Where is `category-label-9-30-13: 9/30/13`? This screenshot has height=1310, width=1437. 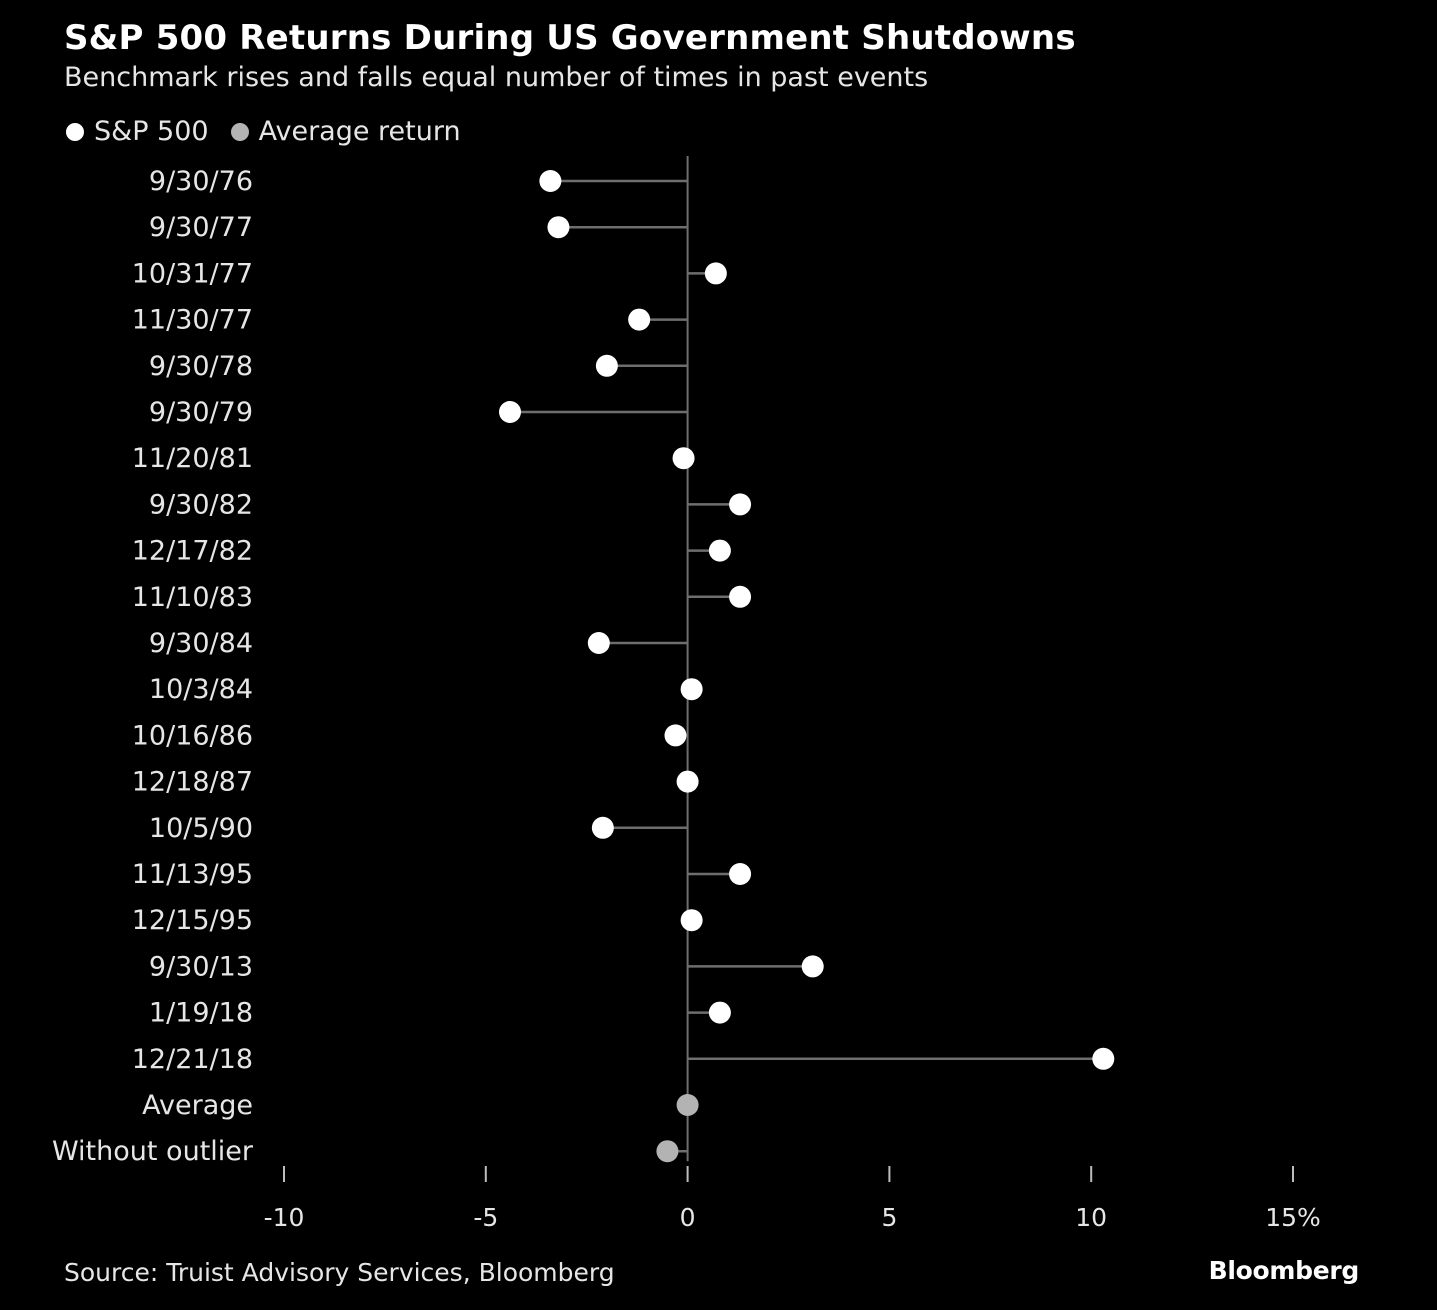 category-label-9-30-13: 9/30/13 is located at coordinates (201, 966).